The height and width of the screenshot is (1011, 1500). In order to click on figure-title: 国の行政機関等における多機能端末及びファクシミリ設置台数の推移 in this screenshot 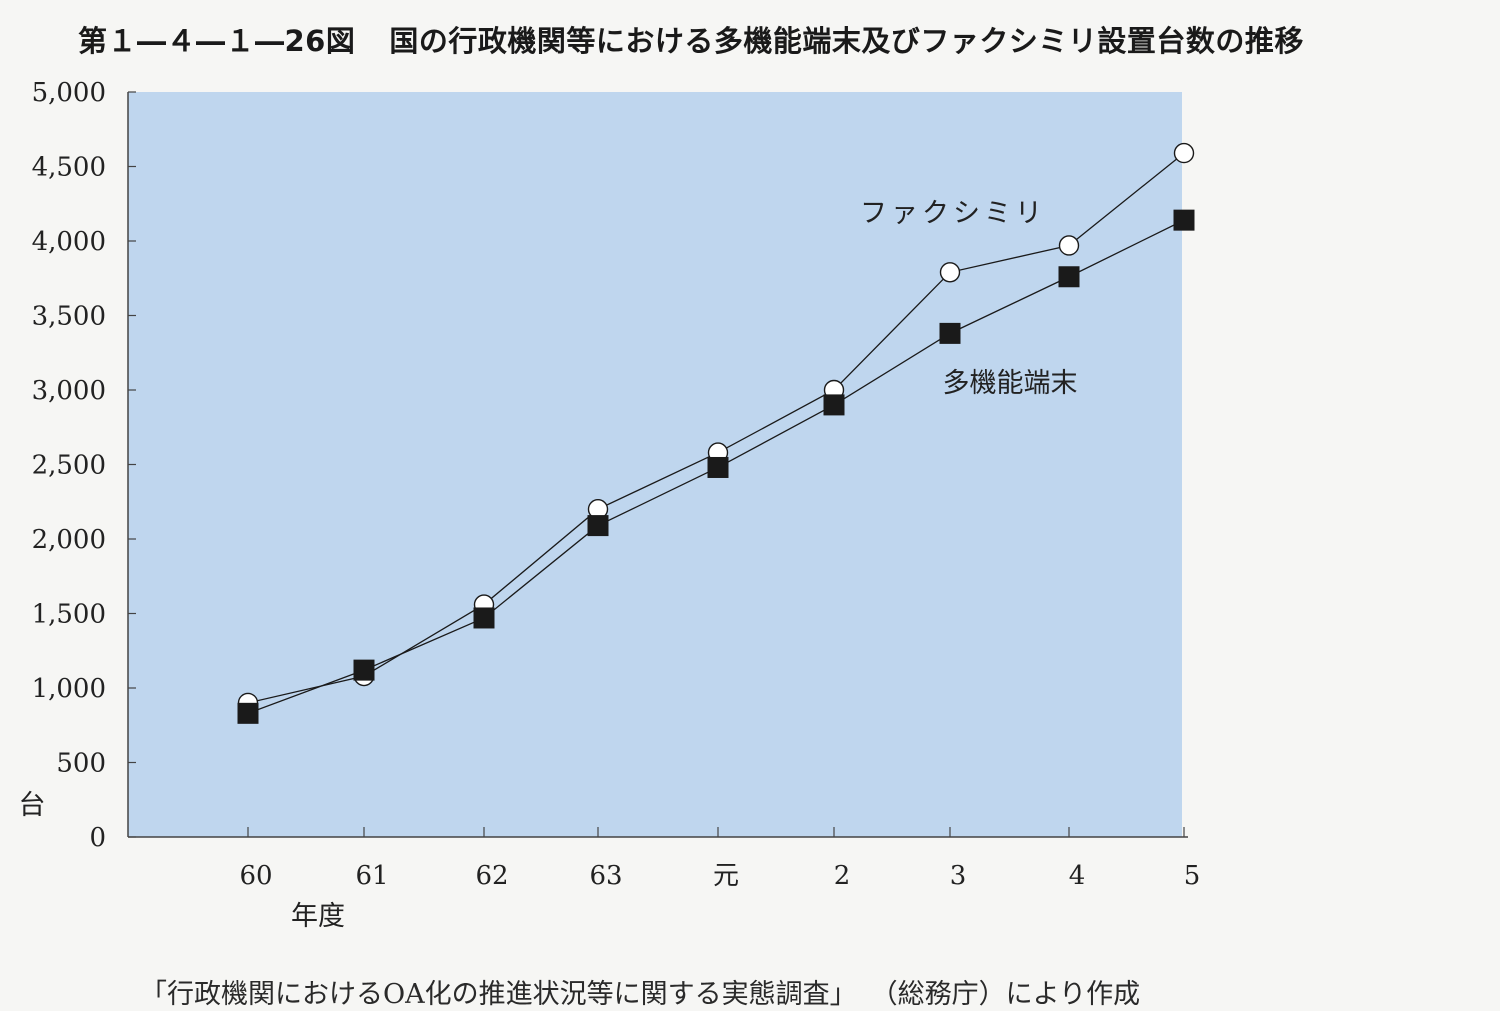, I will do `click(846, 41)`.